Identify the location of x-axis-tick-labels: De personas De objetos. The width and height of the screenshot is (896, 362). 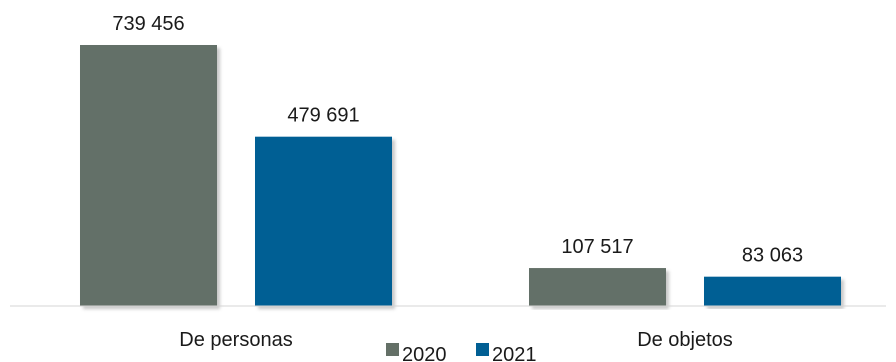
(456, 340).